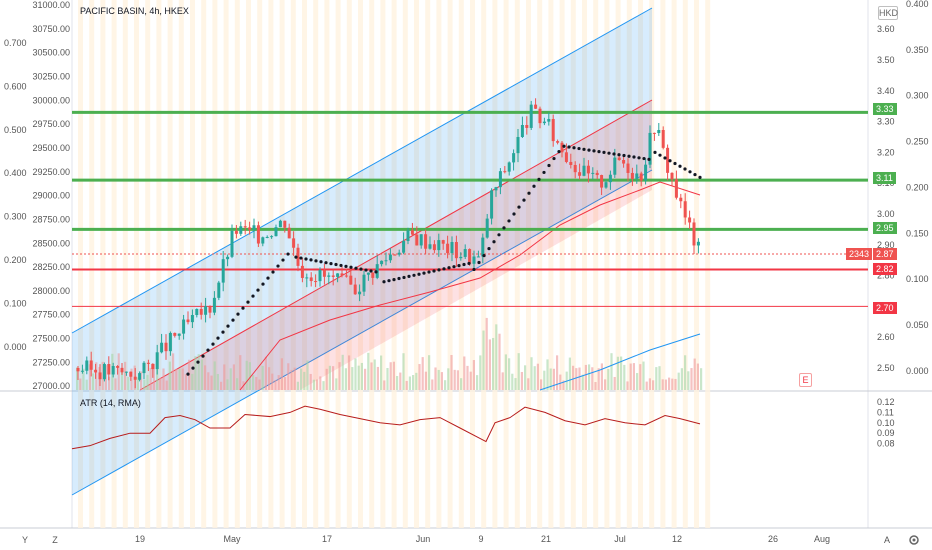 Image resolution: width=932 pixels, height=550 pixels. I want to click on atr-tick: 0.10, so click(886, 423).